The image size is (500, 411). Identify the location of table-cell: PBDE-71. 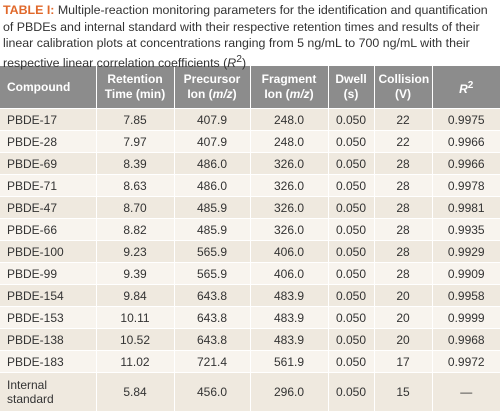
(48, 186).